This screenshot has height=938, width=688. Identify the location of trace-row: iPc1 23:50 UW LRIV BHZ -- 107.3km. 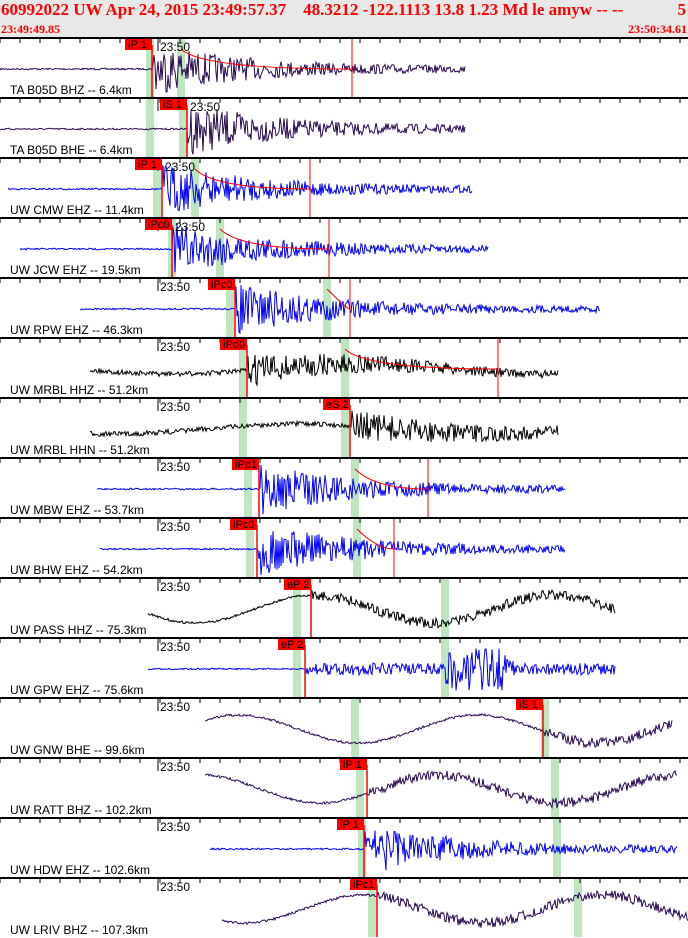
(344, 907).